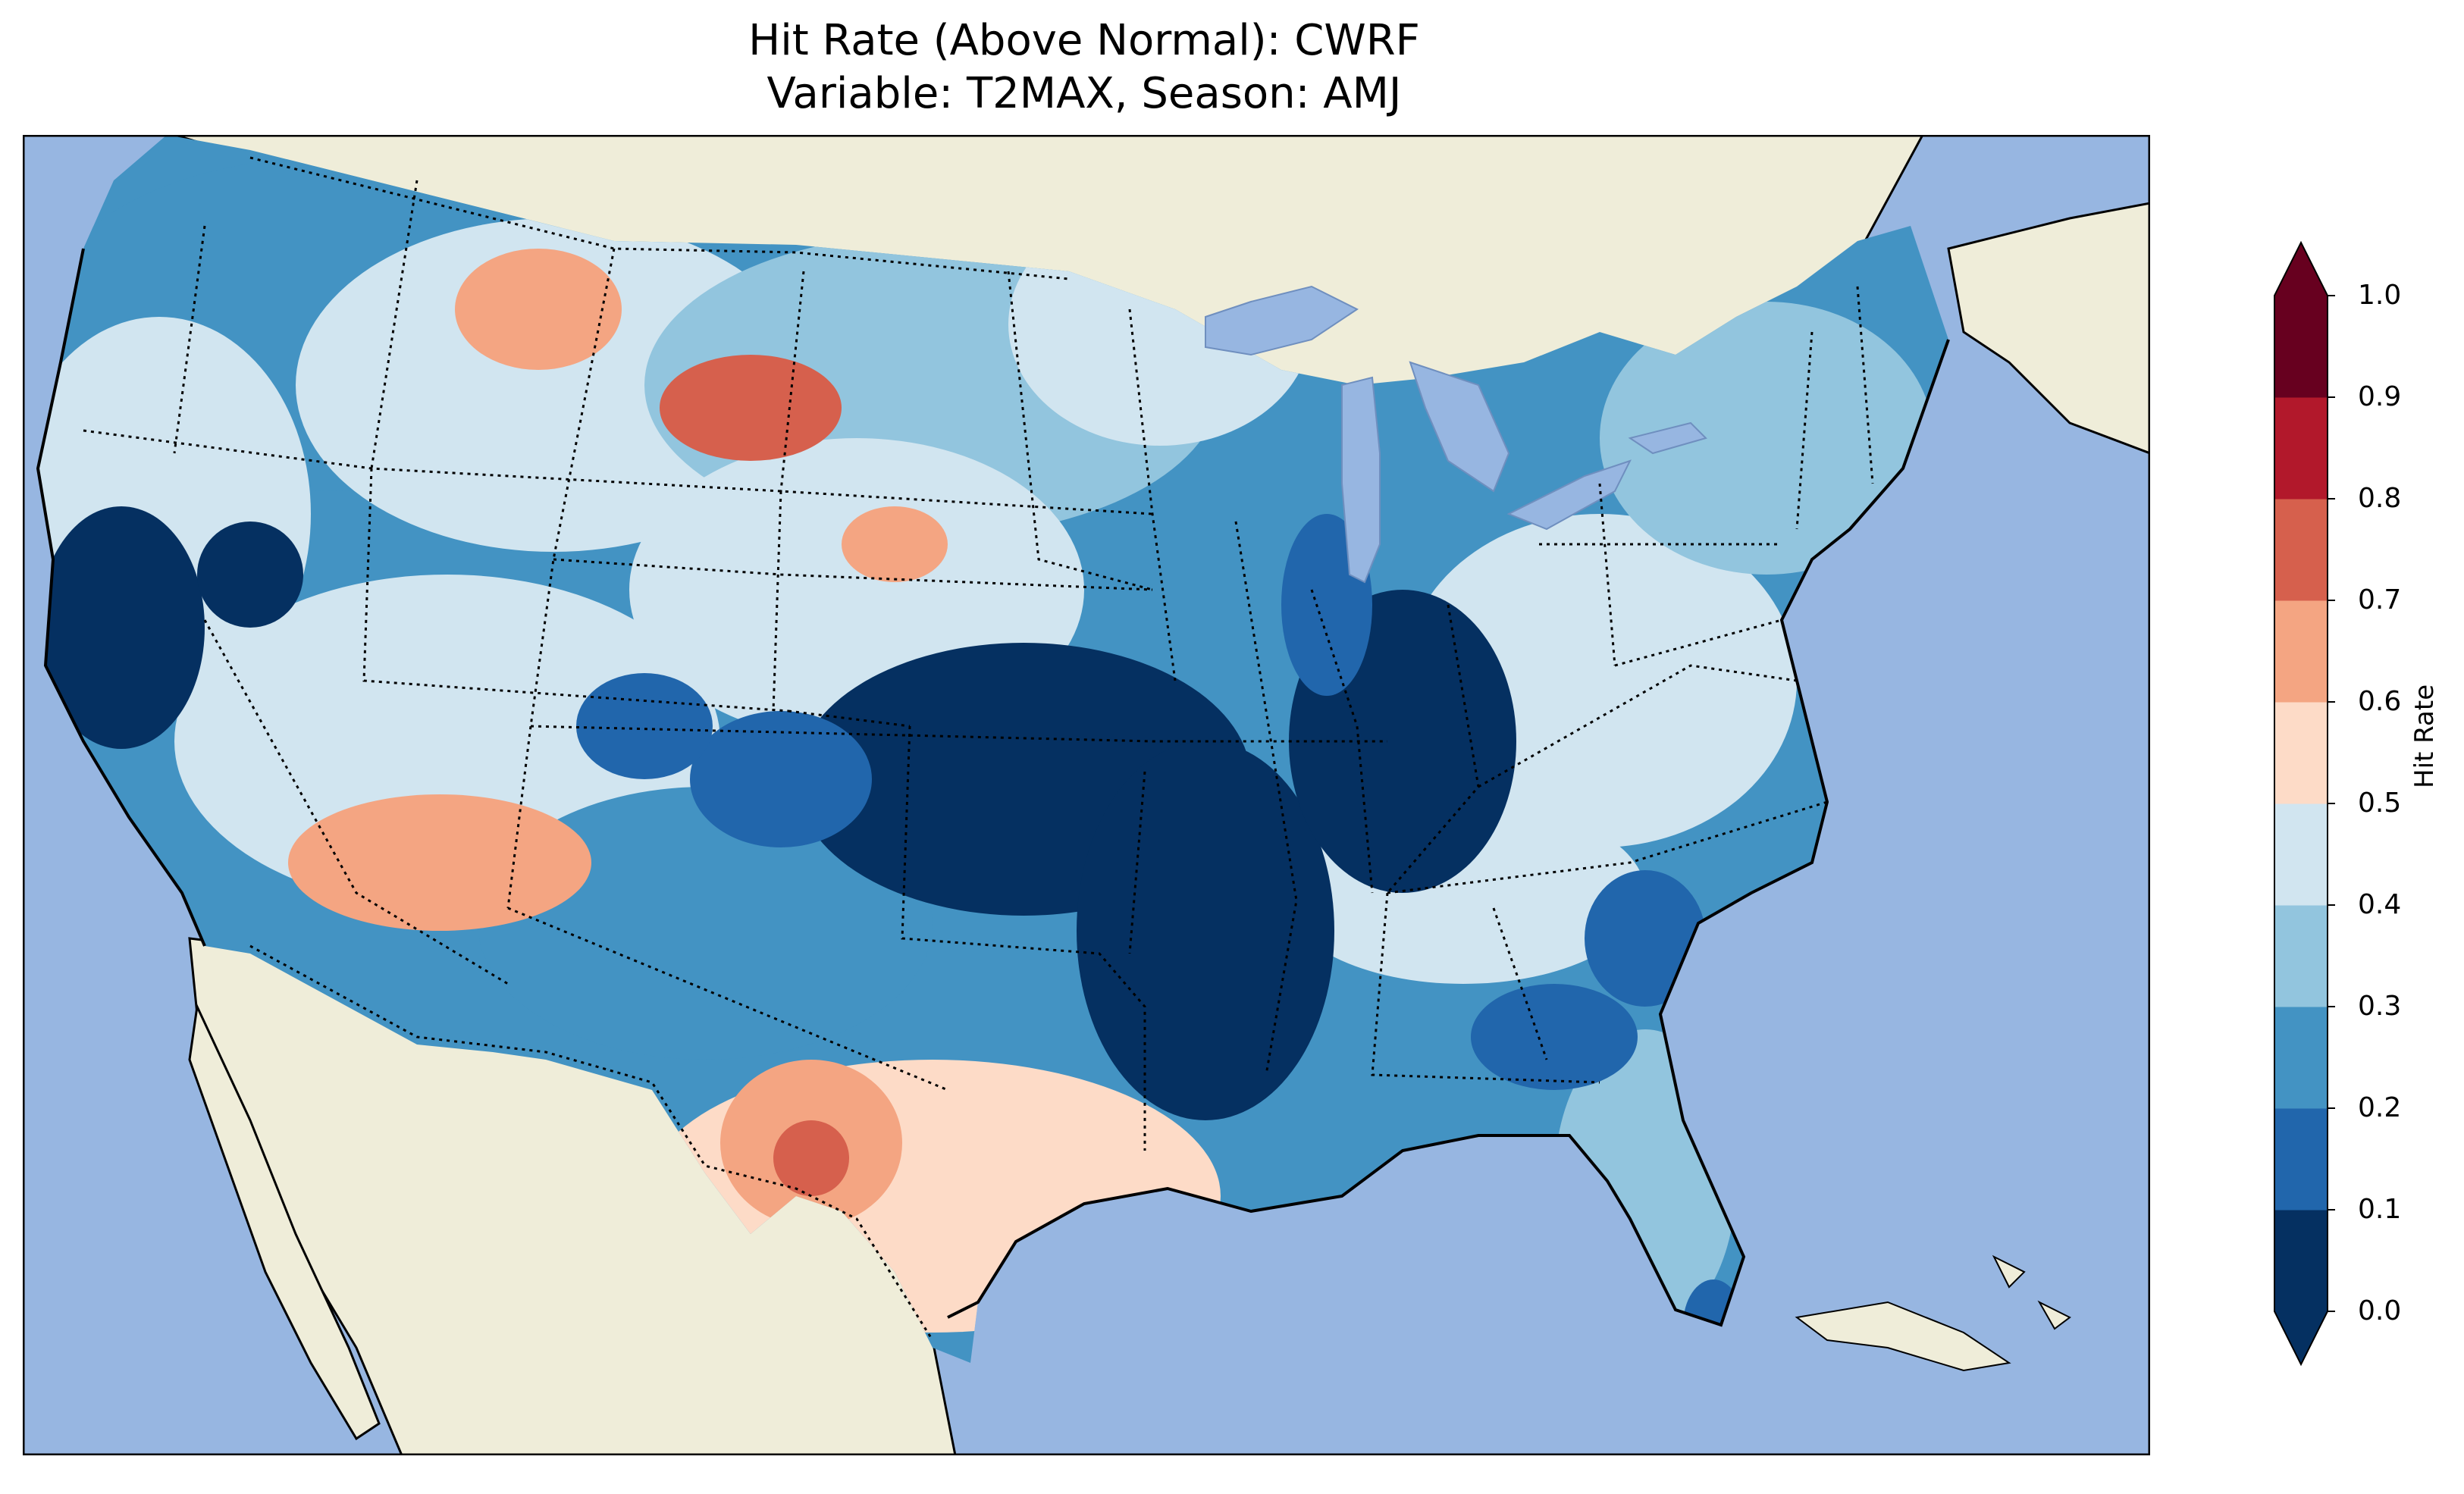  Describe the element at coordinates (284, 1221) in the screenshot. I see `baja-land` at that location.